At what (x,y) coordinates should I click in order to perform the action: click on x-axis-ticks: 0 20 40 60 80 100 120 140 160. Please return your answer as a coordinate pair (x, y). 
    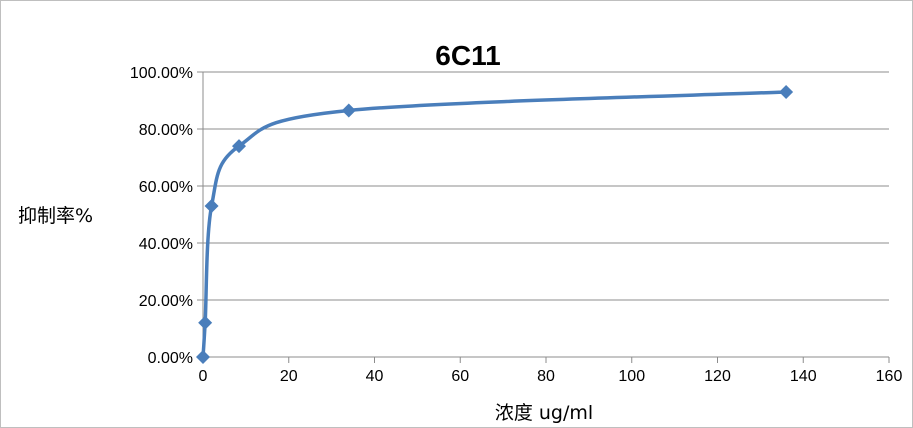
    Looking at the image, I should click on (551, 371).